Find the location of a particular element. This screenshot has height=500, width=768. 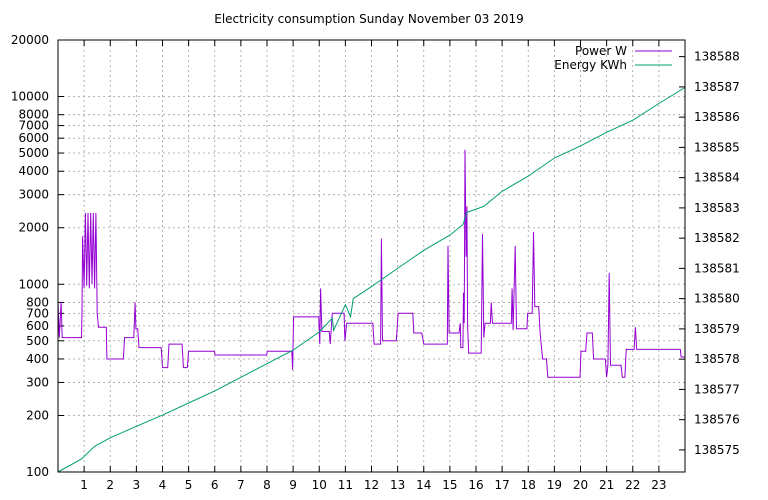

x-tick-label: 23 is located at coordinates (658, 485).